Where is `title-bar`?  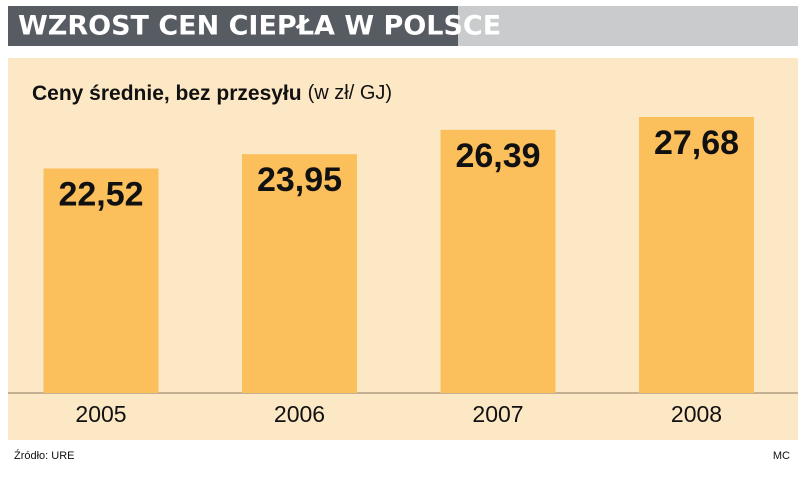
title-bar is located at coordinates (233, 26).